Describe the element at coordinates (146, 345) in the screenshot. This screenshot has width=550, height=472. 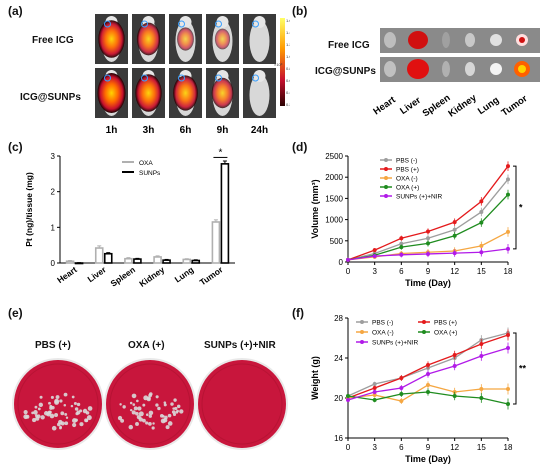
I see `dish-label-oxa: OXA (+)` at that location.